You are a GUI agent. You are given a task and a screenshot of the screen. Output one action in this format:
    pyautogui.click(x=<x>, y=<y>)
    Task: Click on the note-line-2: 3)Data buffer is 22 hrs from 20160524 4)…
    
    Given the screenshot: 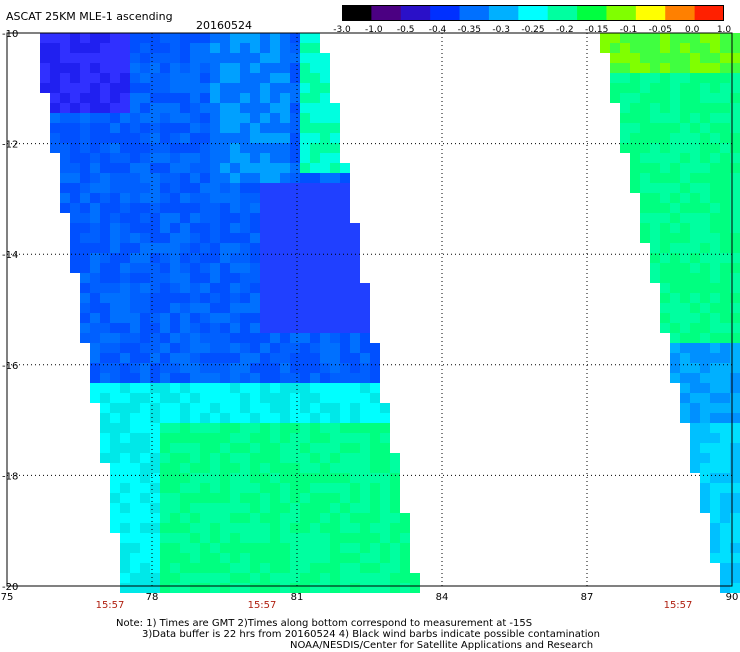 What is the action you would take?
    pyautogui.click(x=371, y=634)
    